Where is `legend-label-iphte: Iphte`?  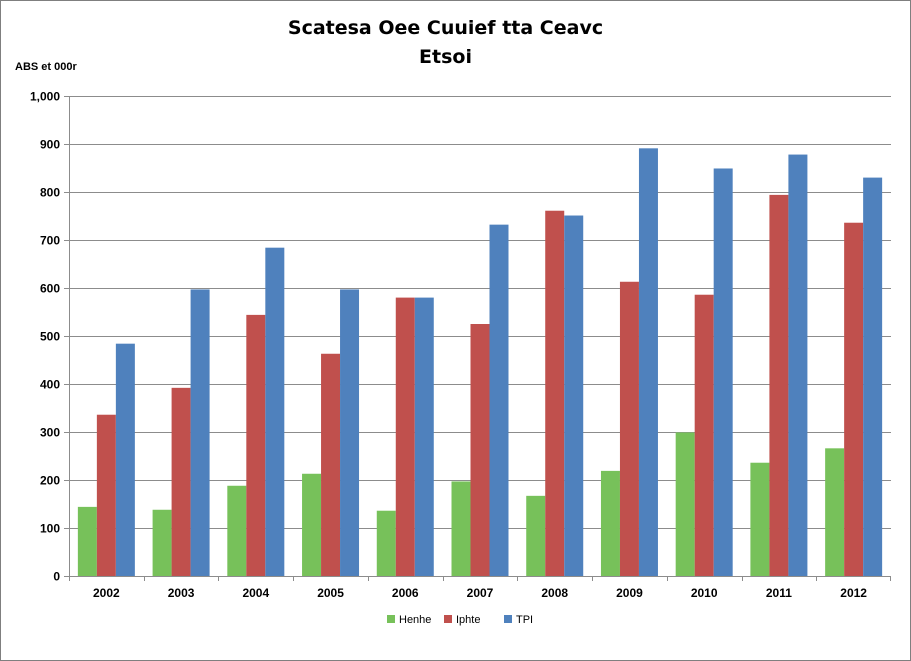 legend-label-iphte: Iphte is located at coordinates (468, 620).